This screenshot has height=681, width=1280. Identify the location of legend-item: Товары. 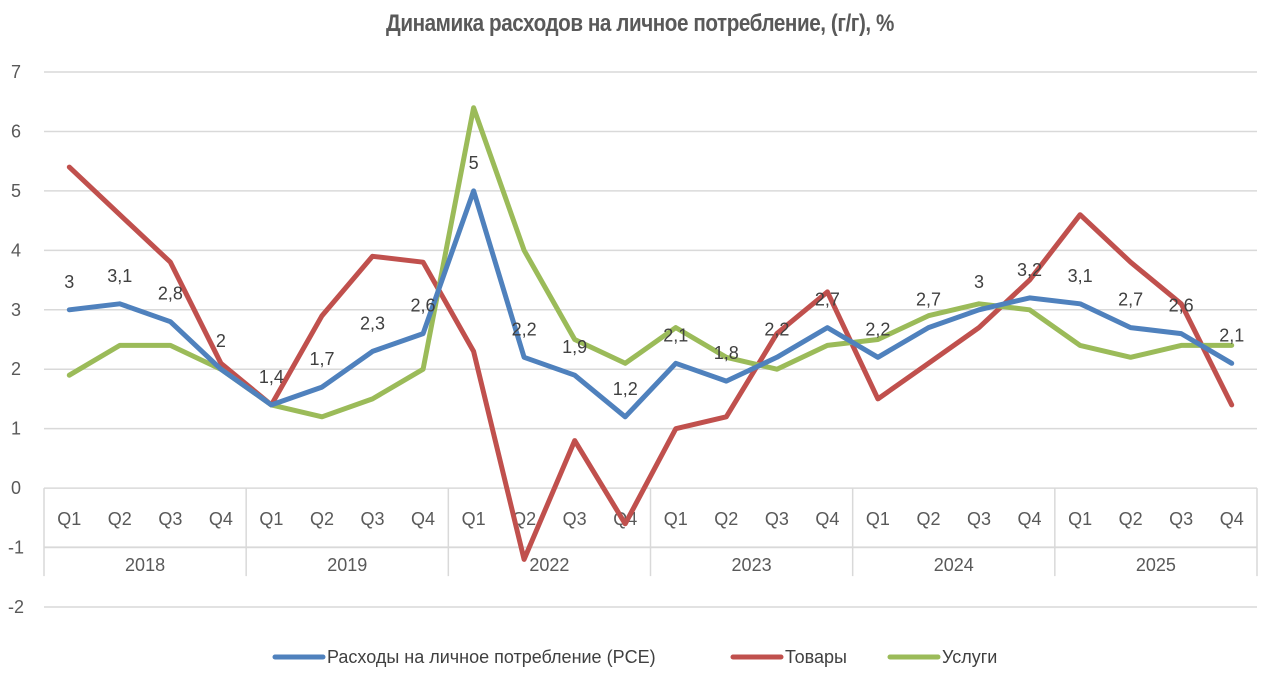
(788, 657).